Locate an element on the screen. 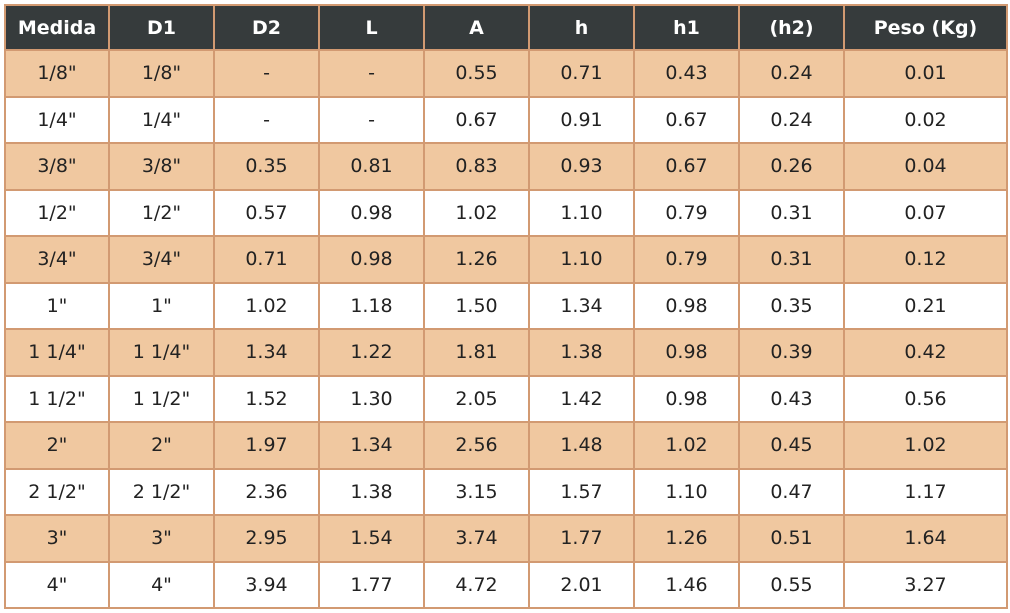 The image size is (1010, 613). table-row: 1 1/2" 1 1/2" 1.52 1.30 2.05 1.42 0.98 0.43 0.56 is located at coordinates (506, 398).